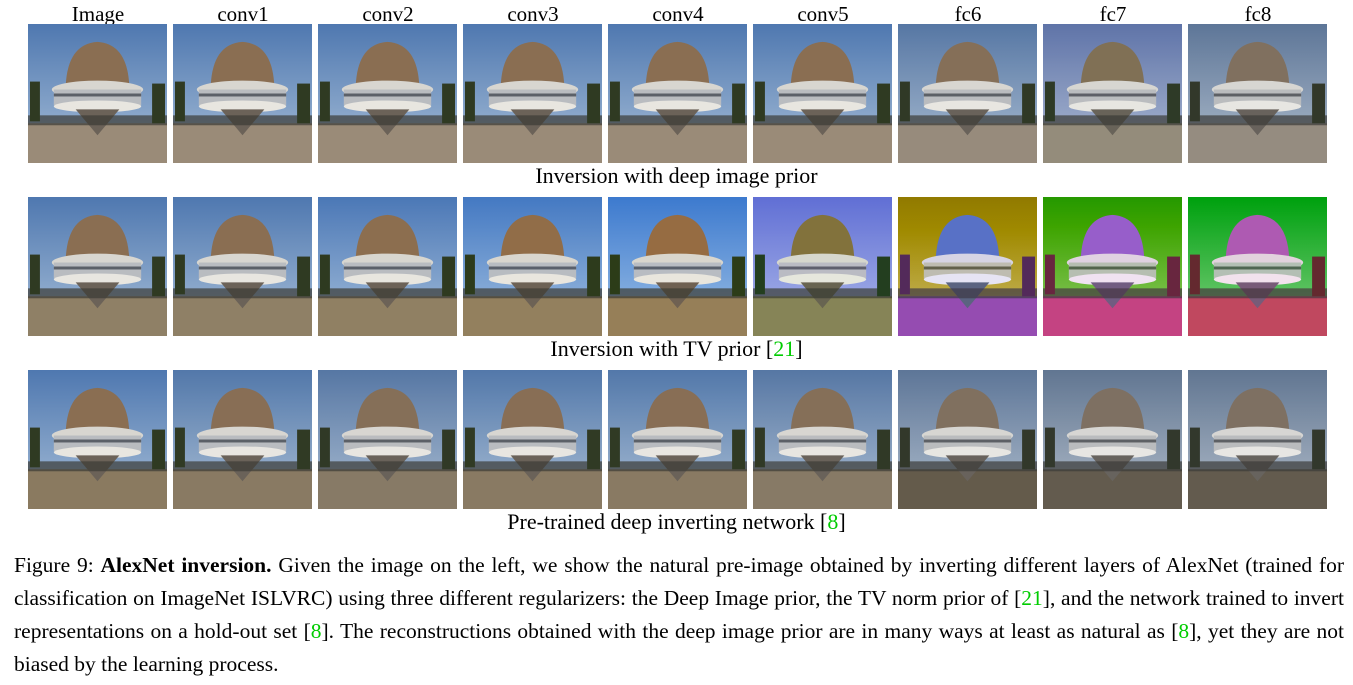 The width and height of the screenshot is (1353, 685). Describe the element at coordinates (1257, 439) in the screenshot. I see `tile-pretrained-network-fc8` at that location.